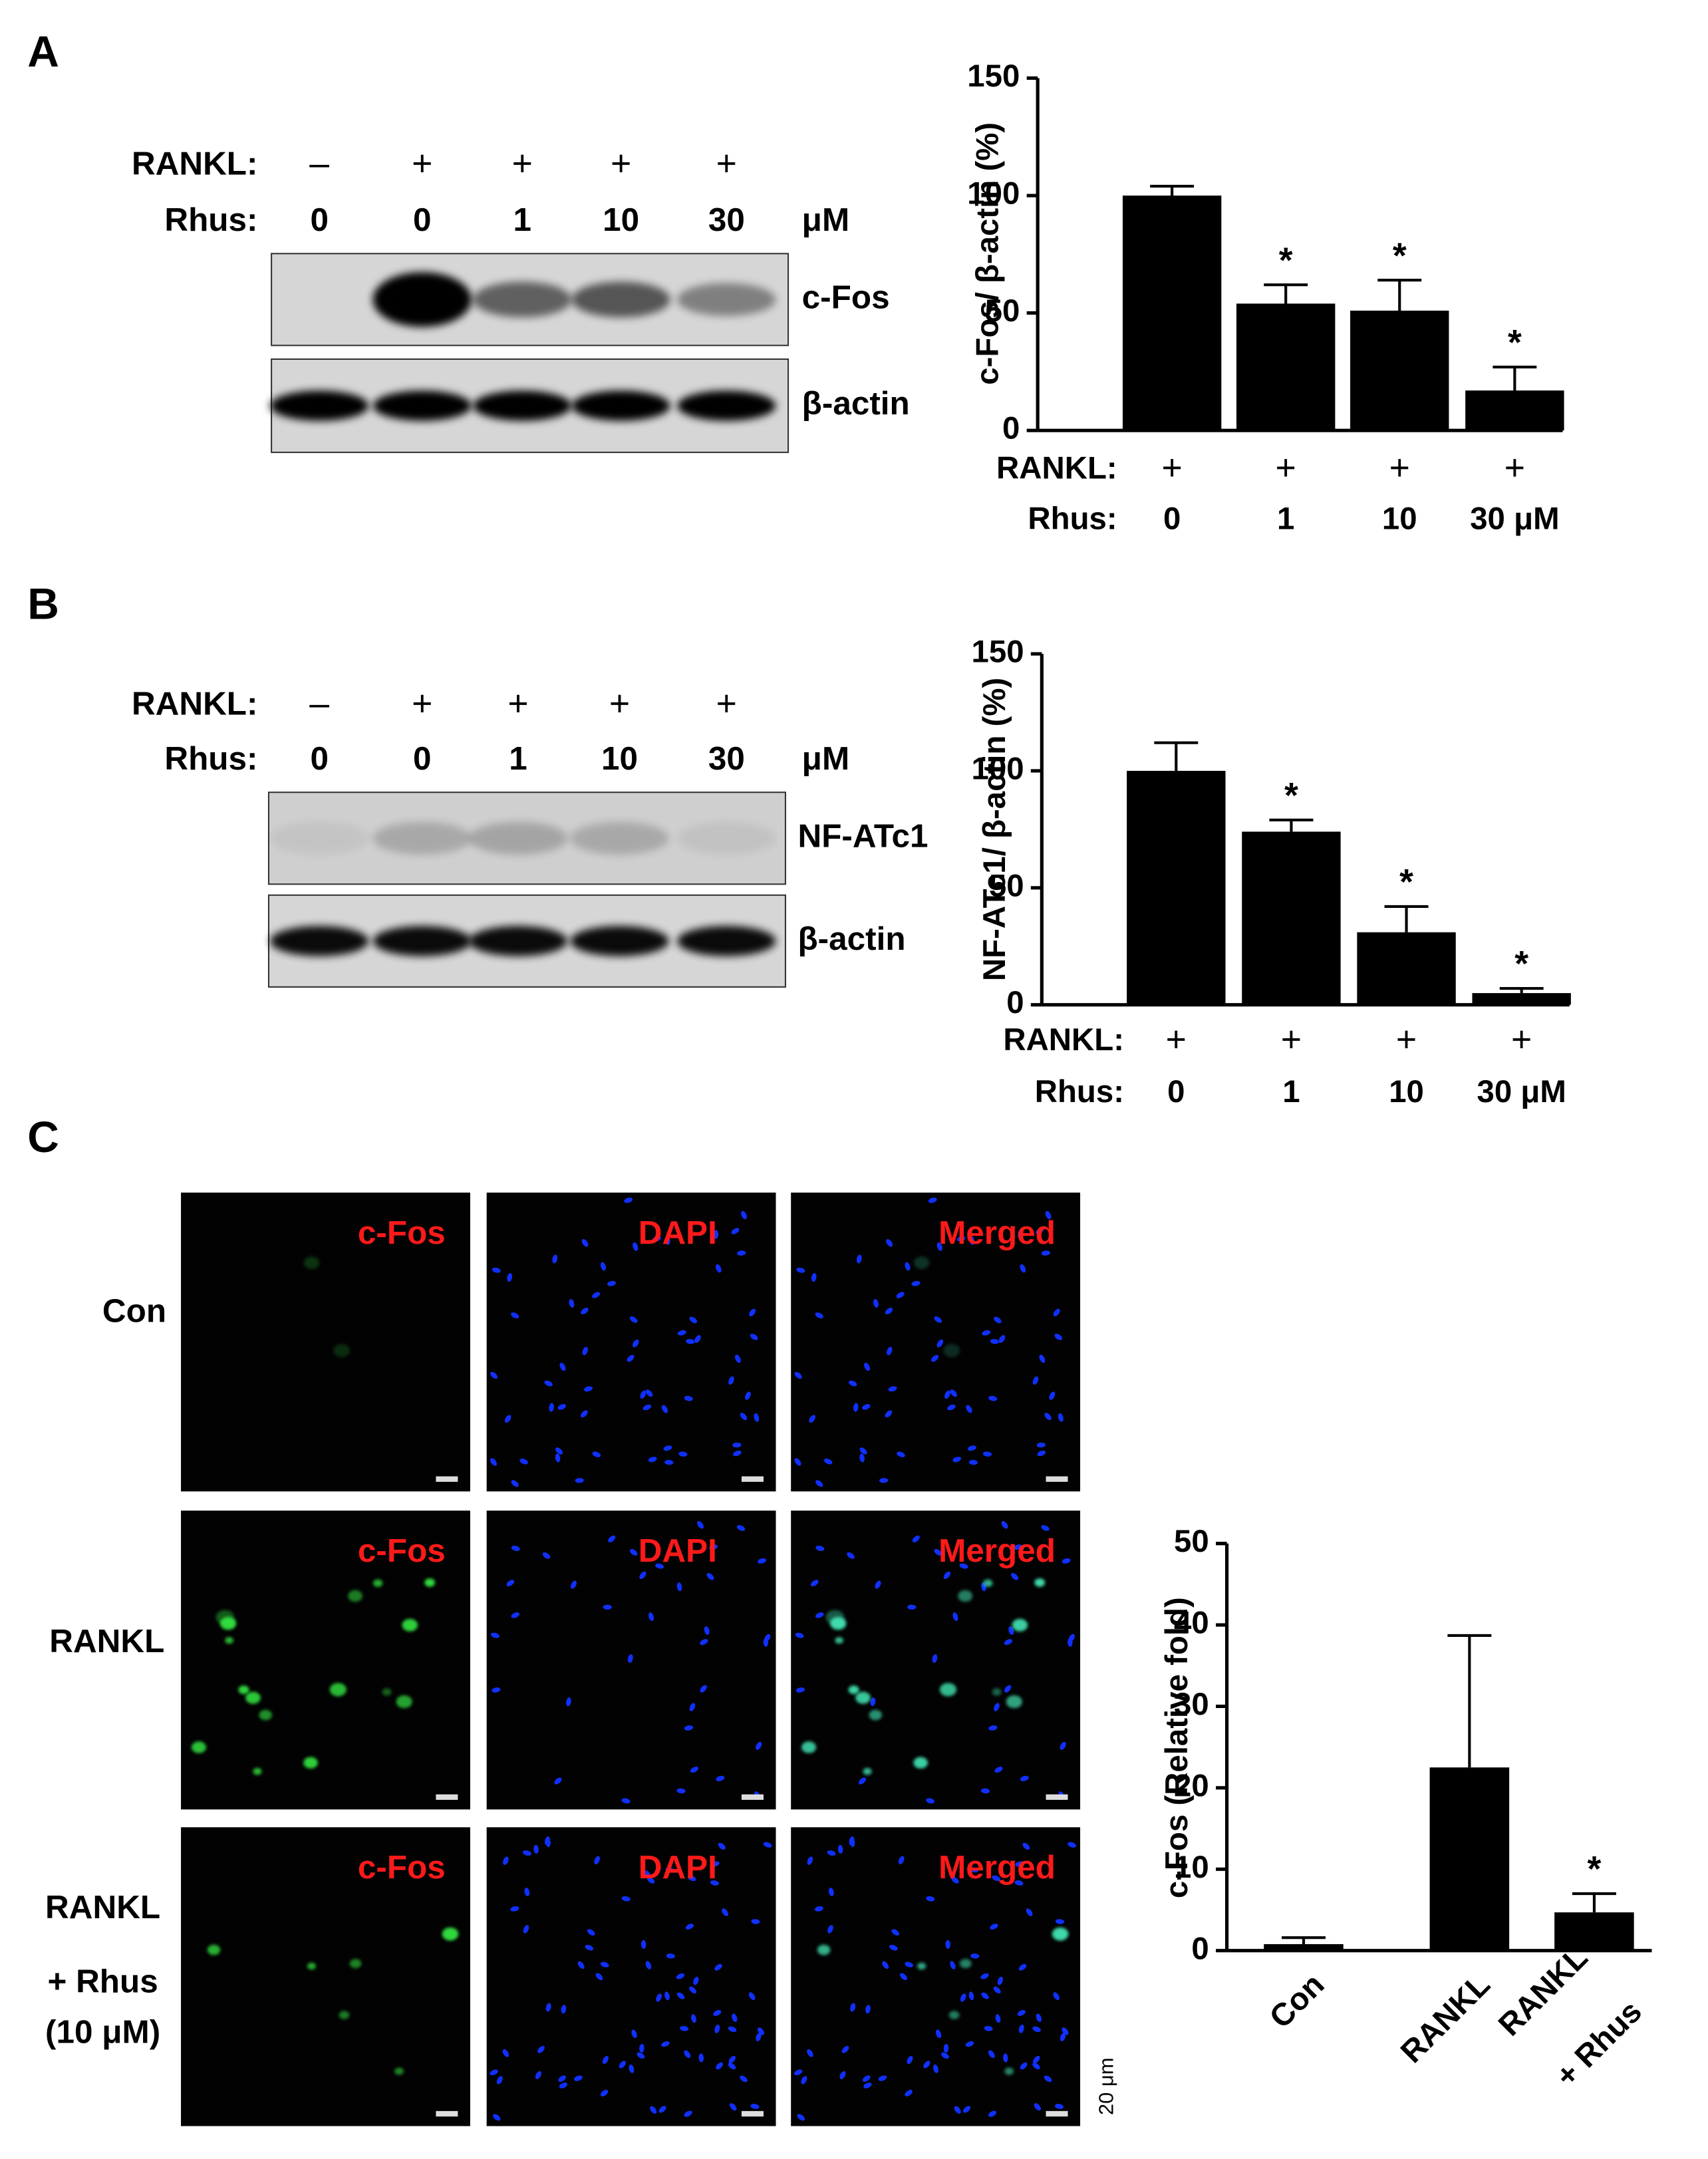  Describe the element at coordinates (678, 1867) in the screenshot. I see `channel-label: DAPI` at that location.